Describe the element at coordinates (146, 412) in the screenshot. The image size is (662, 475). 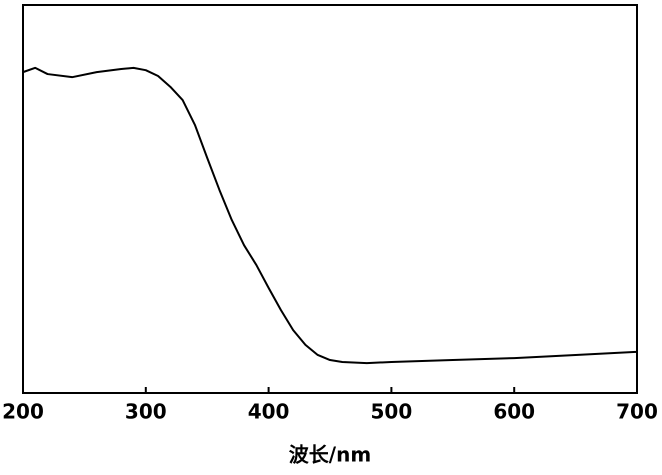
I see `x-tick-label: 300` at that location.